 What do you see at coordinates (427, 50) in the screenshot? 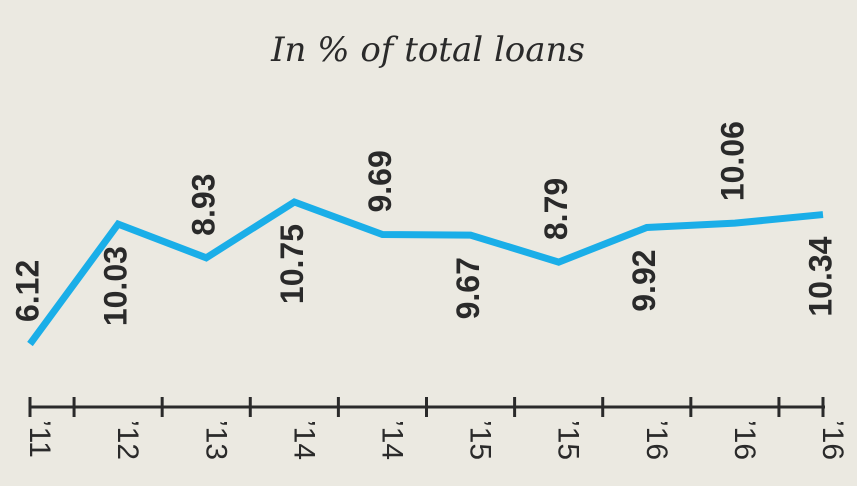
I see `chart-subtitle: In % of total loans` at bounding box center [427, 50].